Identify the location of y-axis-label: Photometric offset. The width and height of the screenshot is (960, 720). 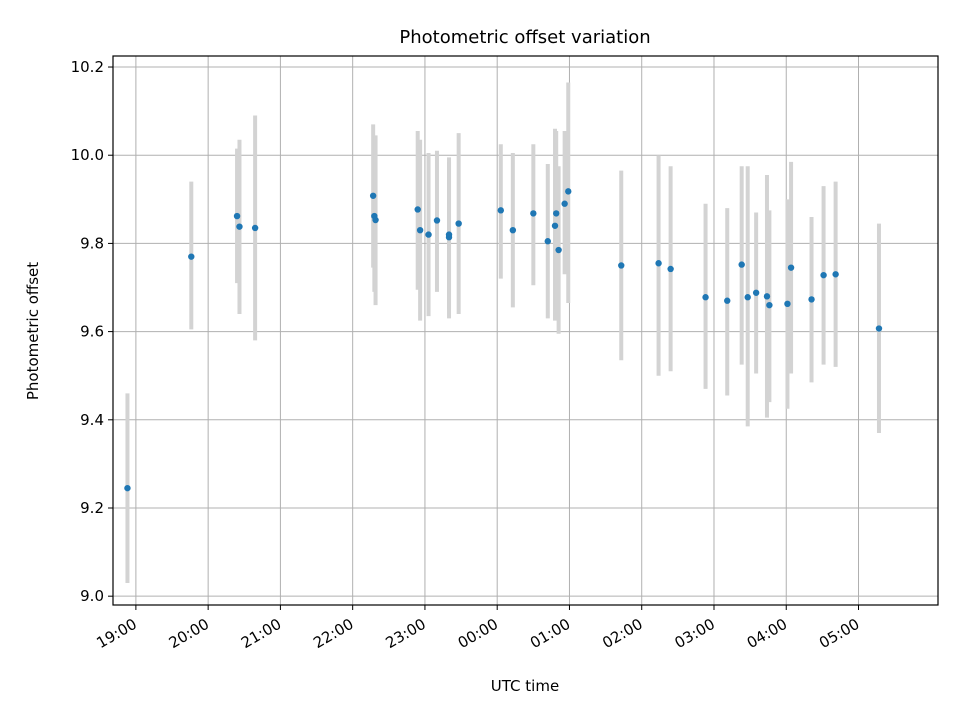
(33, 331).